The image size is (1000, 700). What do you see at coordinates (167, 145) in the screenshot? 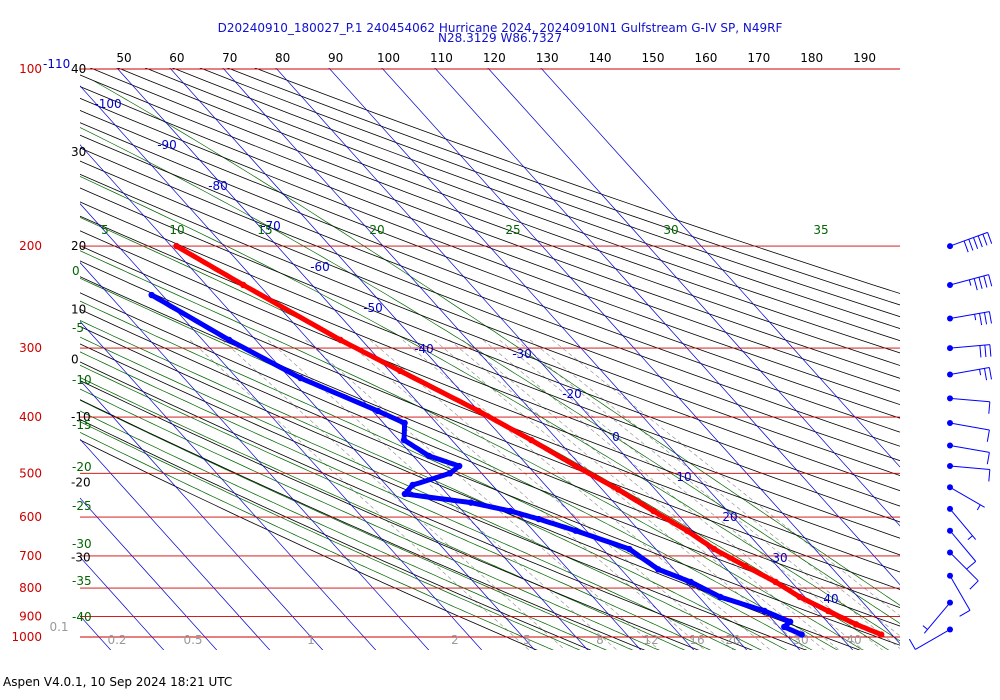
I see `isotherm-label: -90` at bounding box center [167, 145].